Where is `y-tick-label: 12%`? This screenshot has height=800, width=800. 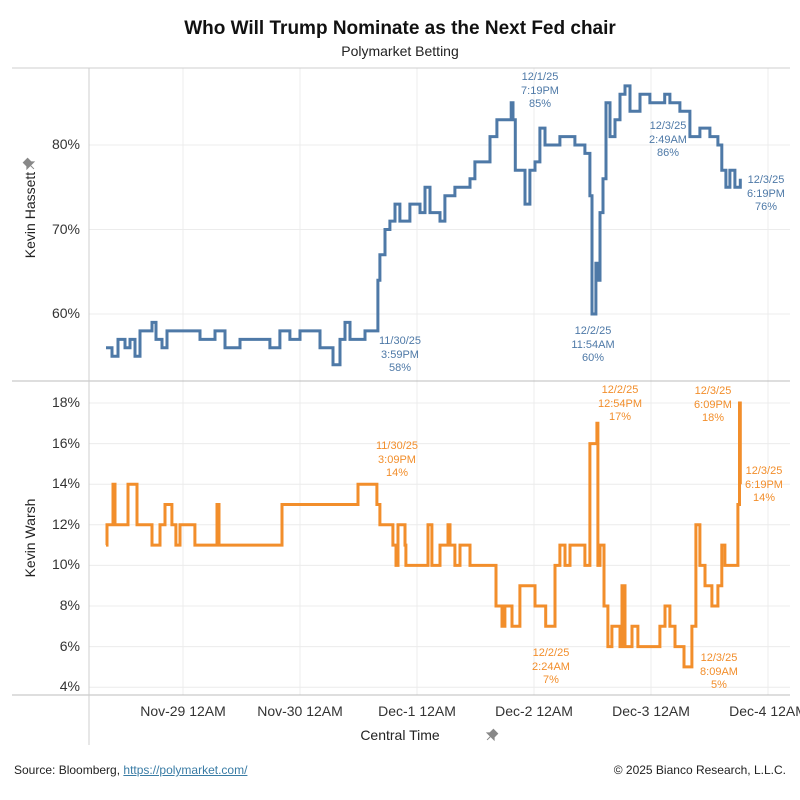 y-tick-label: 12% is located at coordinates (65, 523).